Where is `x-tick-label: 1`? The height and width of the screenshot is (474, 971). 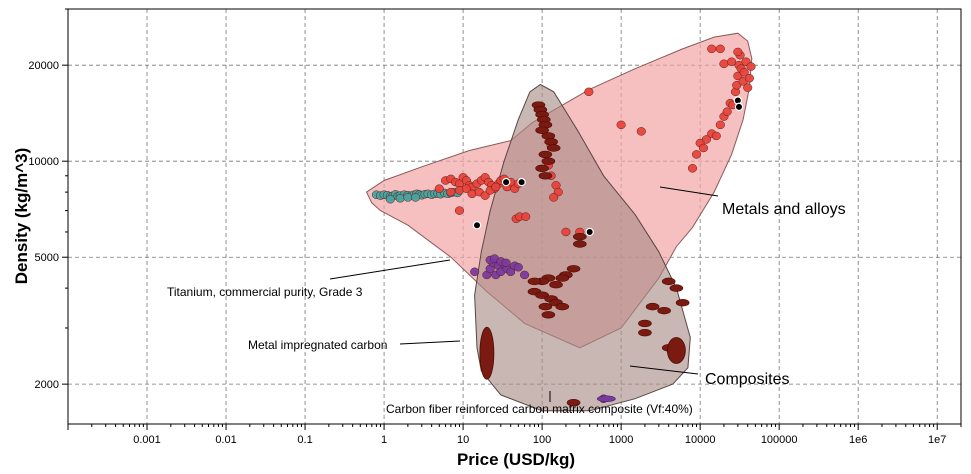 x-tick-label: 1 is located at coordinates (384, 440).